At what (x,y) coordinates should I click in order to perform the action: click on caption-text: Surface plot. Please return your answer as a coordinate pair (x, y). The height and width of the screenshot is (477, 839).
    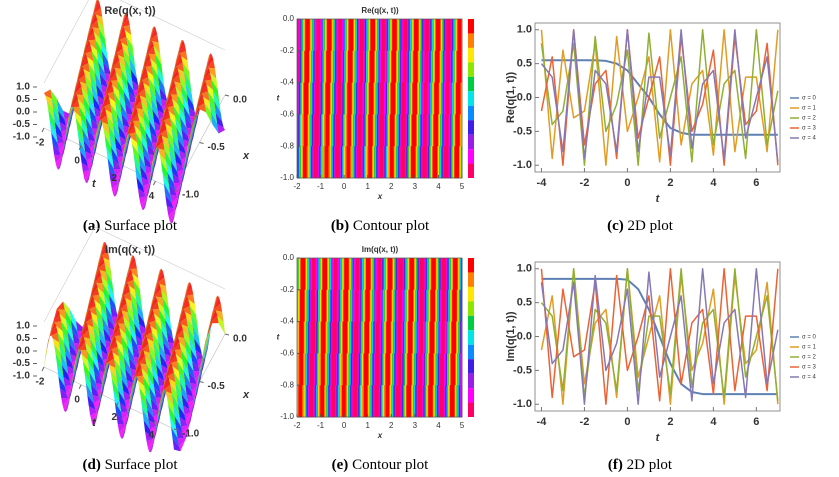
    Looking at the image, I should click on (141, 226).